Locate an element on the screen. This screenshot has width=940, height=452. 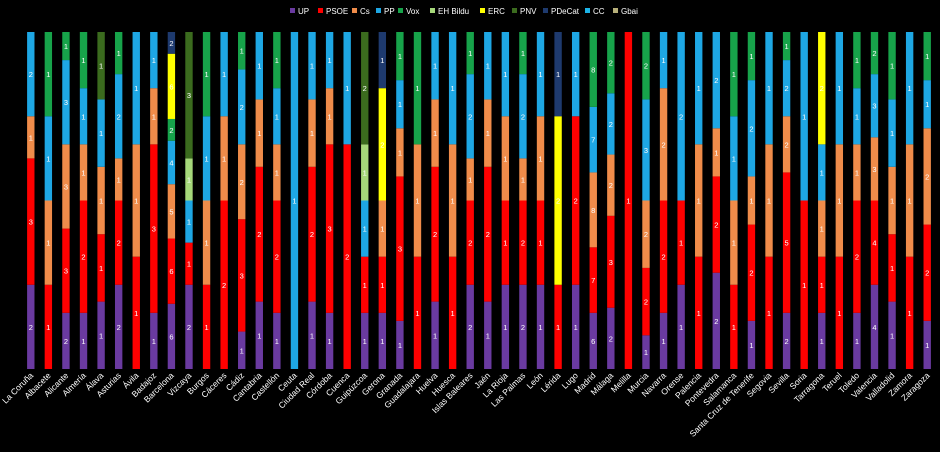
bar-segment-soria-pp is located at coordinates (804, 116).